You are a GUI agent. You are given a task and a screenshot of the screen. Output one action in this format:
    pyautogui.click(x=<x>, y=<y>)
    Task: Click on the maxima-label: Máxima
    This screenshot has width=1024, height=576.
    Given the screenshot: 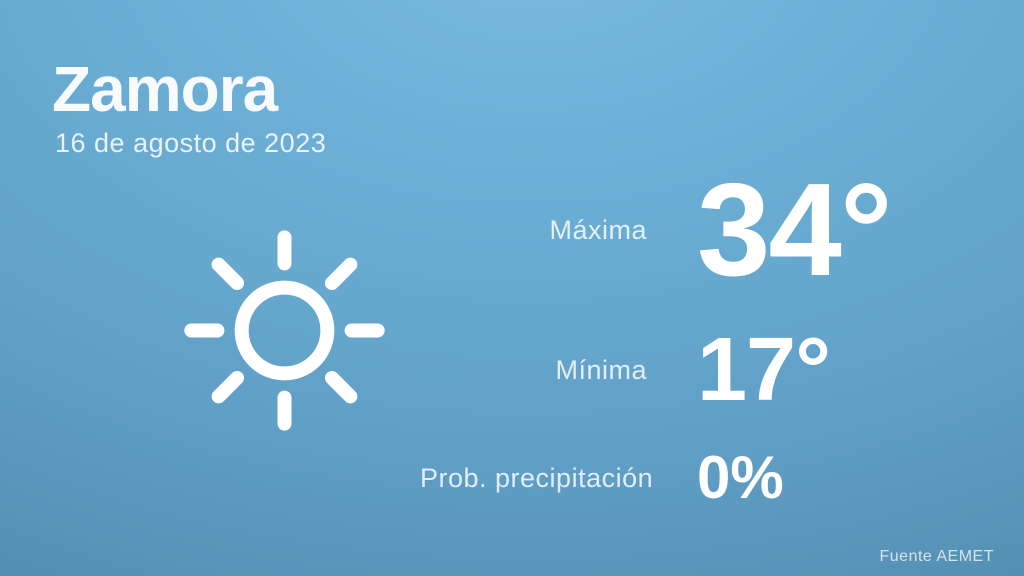 What is the action you would take?
    pyautogui.click(x=598, y=229)
    